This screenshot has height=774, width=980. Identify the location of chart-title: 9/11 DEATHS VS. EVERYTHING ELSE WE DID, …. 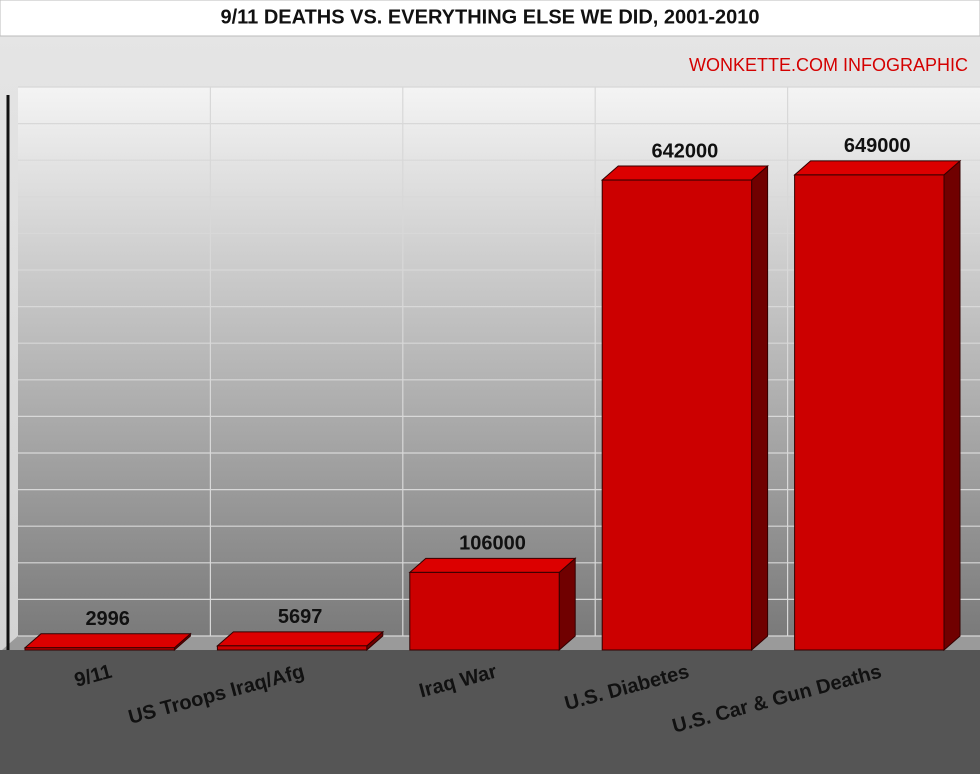
(489, 17).